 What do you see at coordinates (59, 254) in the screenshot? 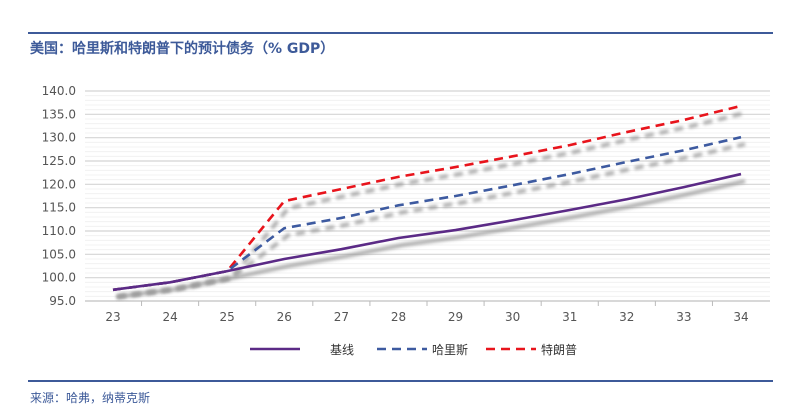
I see `y-tick-label: 105.0` at bounding box center [59, 254].